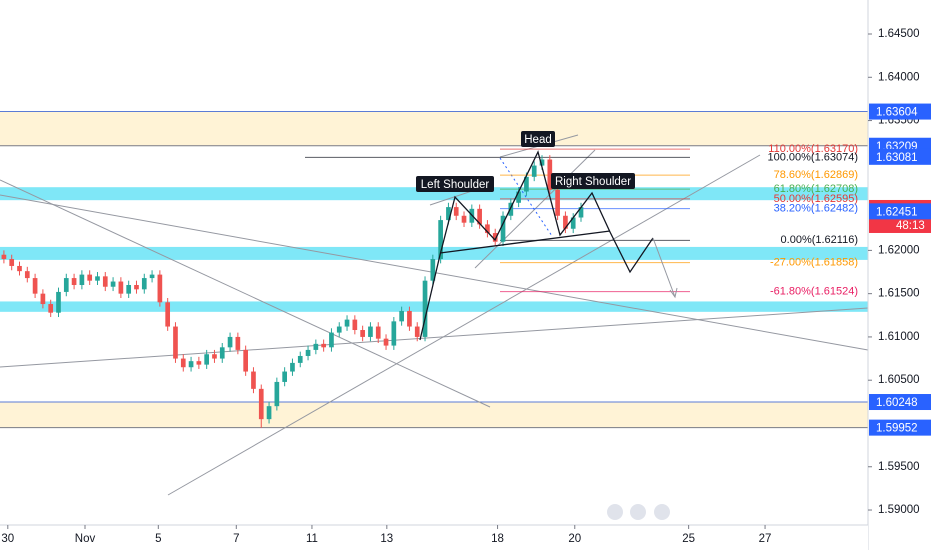  What do you see at coordinates (899, 380) in the screenshot?
I see `y-tick-label: 1.60500` at bounding box center [899, 380].